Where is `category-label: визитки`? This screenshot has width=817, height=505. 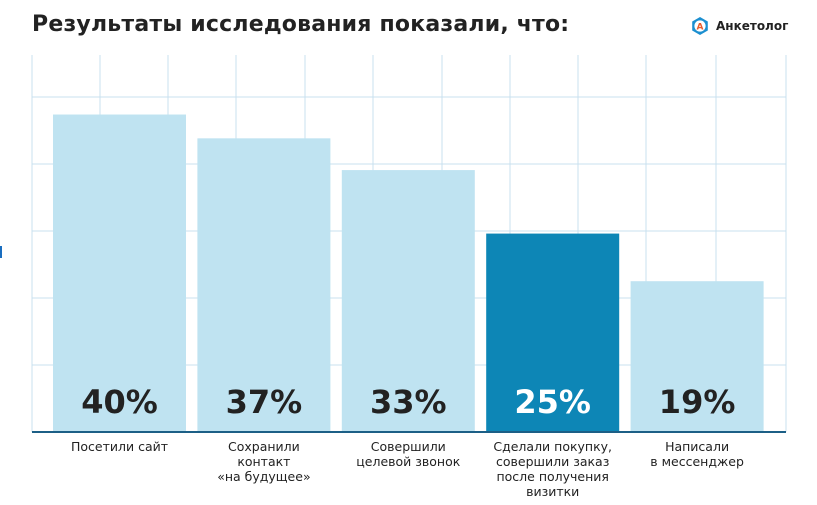
category-label: визитки is located at coordinates (552, 491).